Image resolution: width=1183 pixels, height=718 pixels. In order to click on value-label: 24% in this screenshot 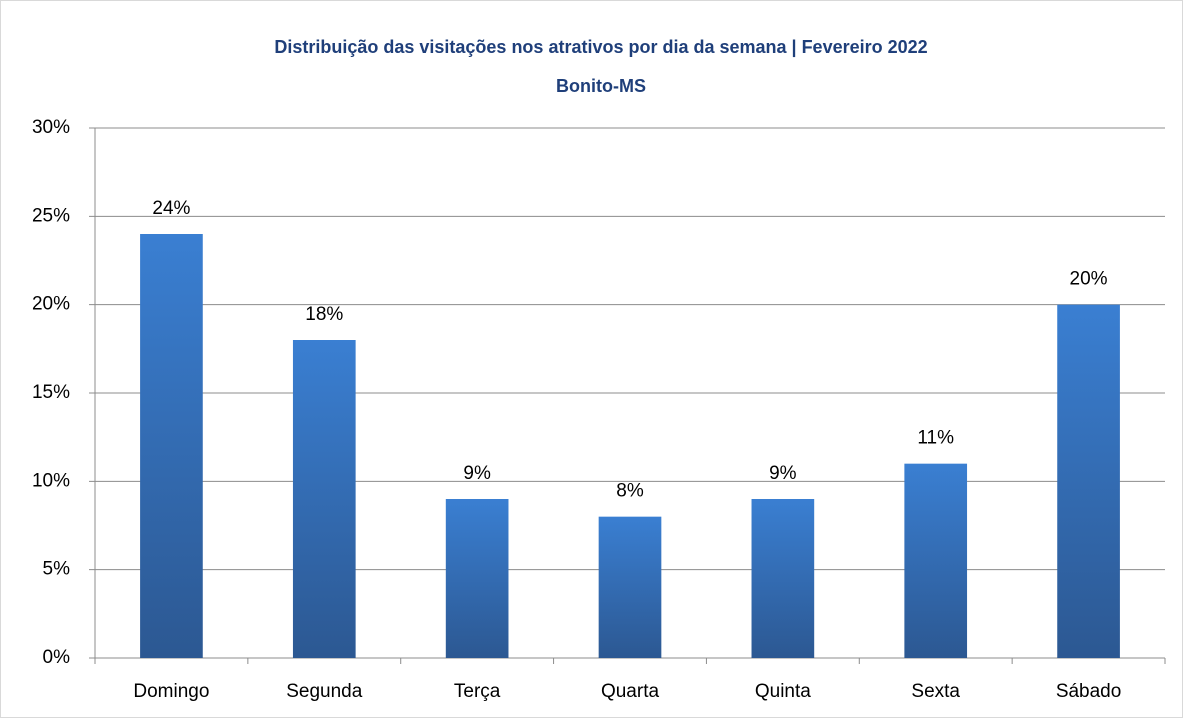, I will do `click(171, 208)`.